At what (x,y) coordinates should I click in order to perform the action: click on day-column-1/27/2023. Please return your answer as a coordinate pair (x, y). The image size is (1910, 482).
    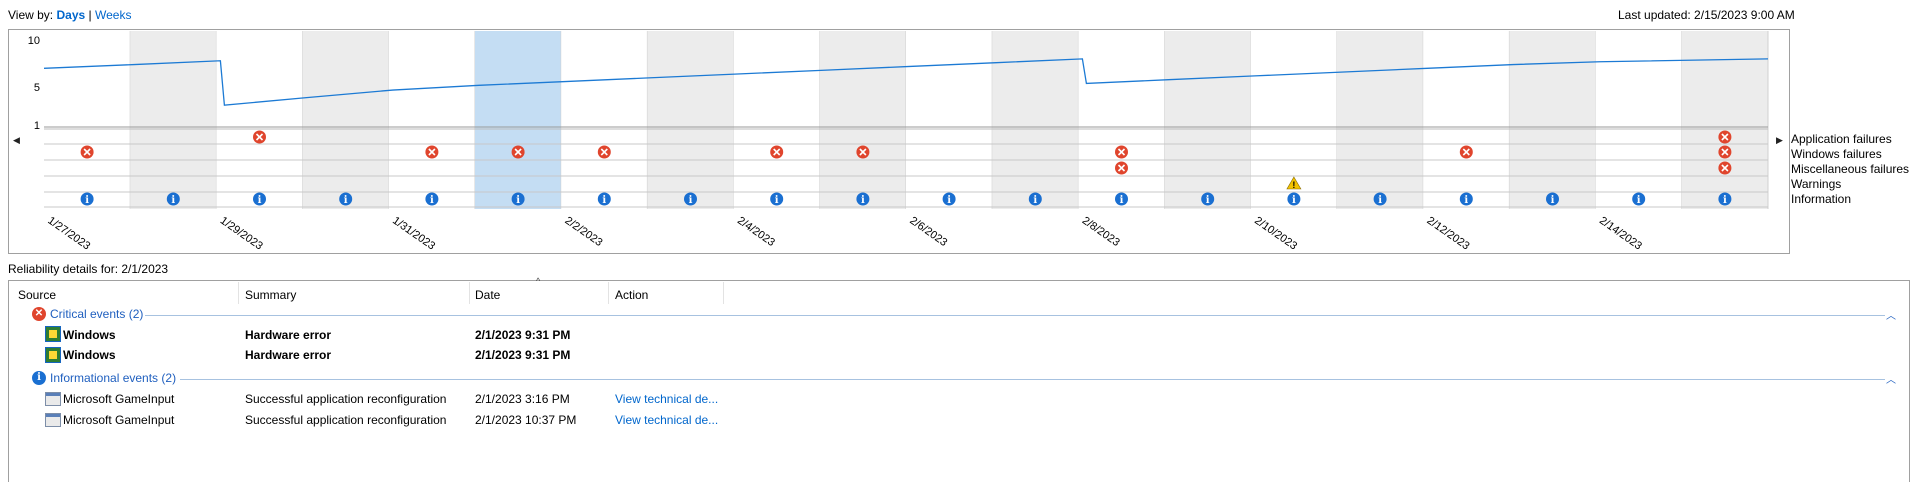
    Looking at the image, I should click on (87, 120).